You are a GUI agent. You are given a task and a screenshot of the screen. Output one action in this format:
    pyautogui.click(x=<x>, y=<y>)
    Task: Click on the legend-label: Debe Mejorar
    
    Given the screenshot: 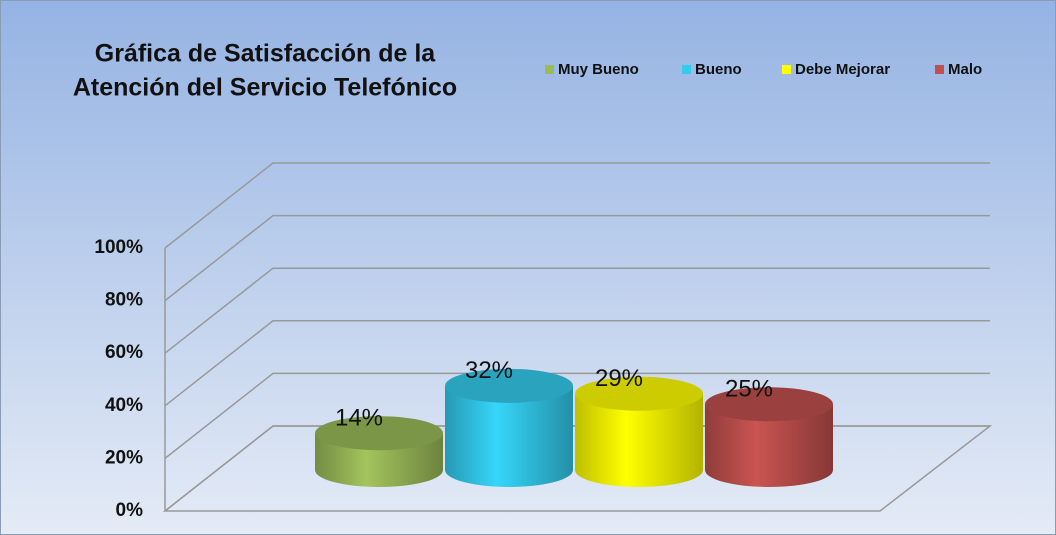 What is the action you would take?
    pyautogui.click(x=842, y=69)
    